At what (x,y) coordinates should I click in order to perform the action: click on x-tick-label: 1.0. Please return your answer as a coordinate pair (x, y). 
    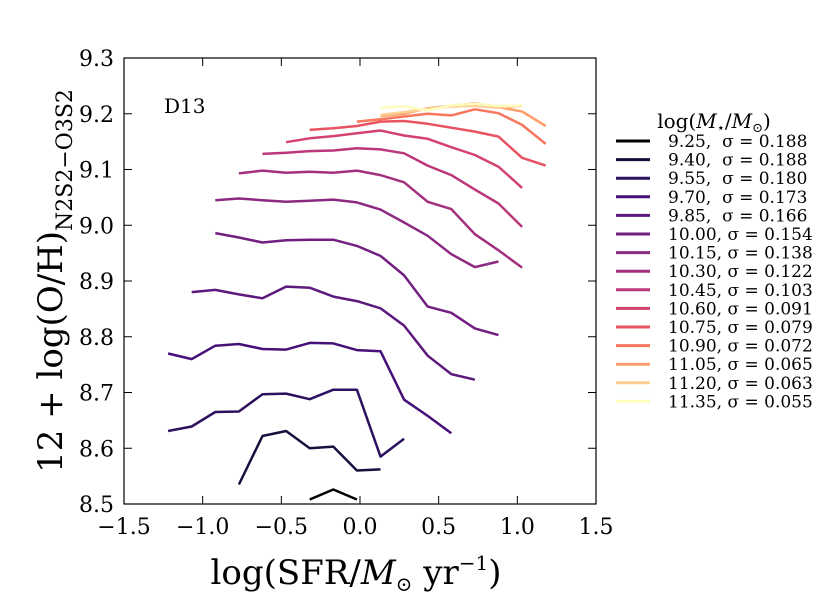
    Looking at the image, I should click on (517, 527).